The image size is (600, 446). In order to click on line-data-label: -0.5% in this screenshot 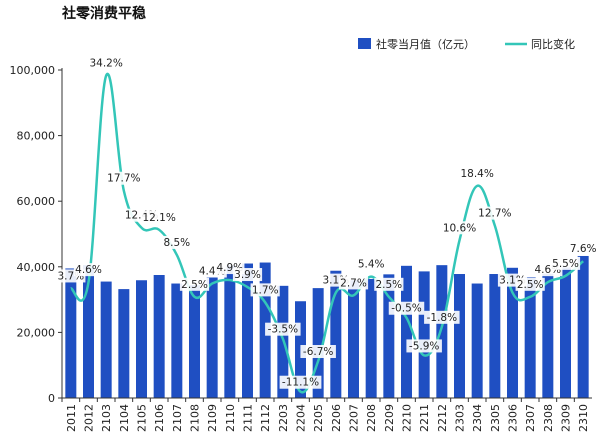, I will do `click(406, 308)`.